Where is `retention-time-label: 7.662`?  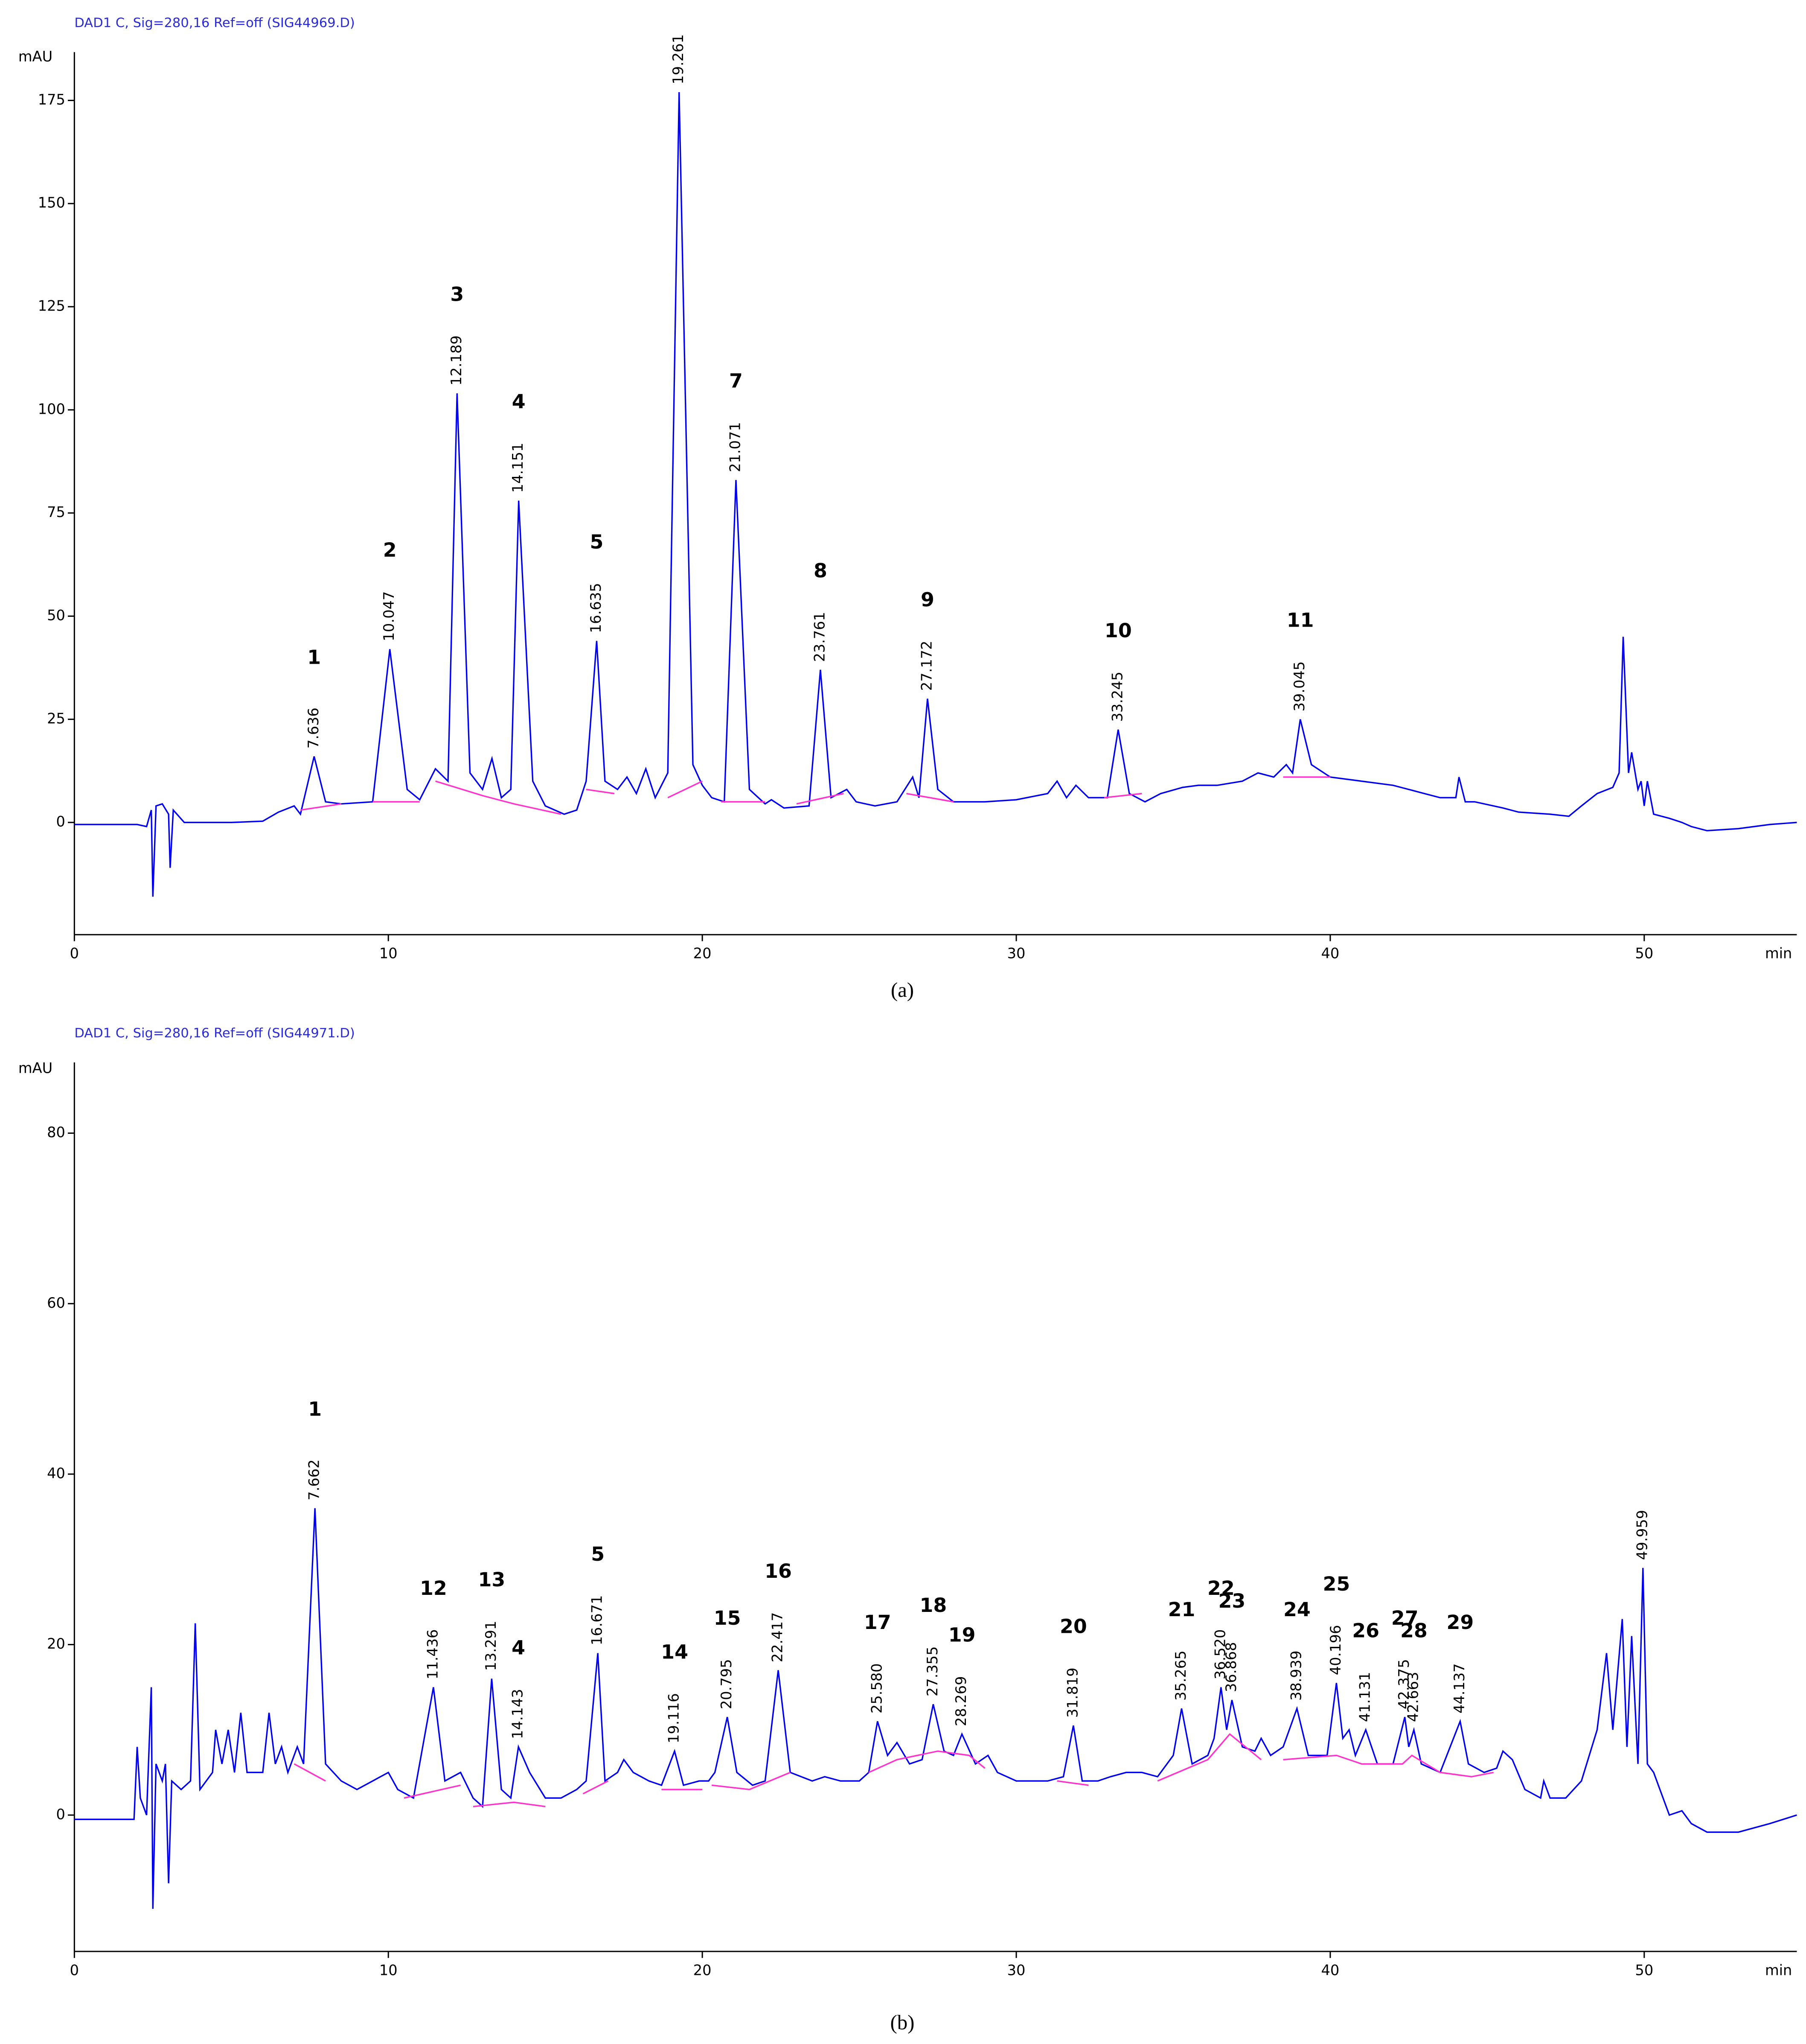 retention-time-label: 7.662 is located at coordinates (314, 1479).